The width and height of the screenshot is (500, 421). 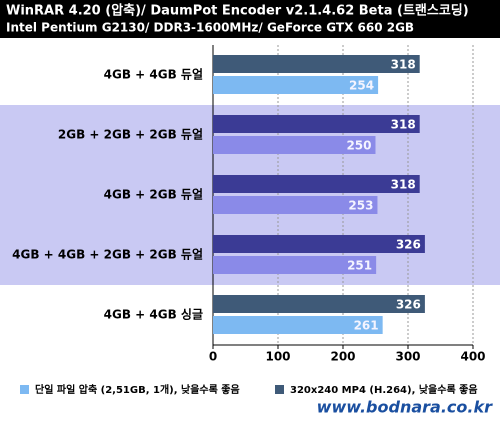 What do you see at coordinates (405, 407) in the screenshot?
I see `watermark: www.bodnara.co.kr` at bounding box center [405, 407].